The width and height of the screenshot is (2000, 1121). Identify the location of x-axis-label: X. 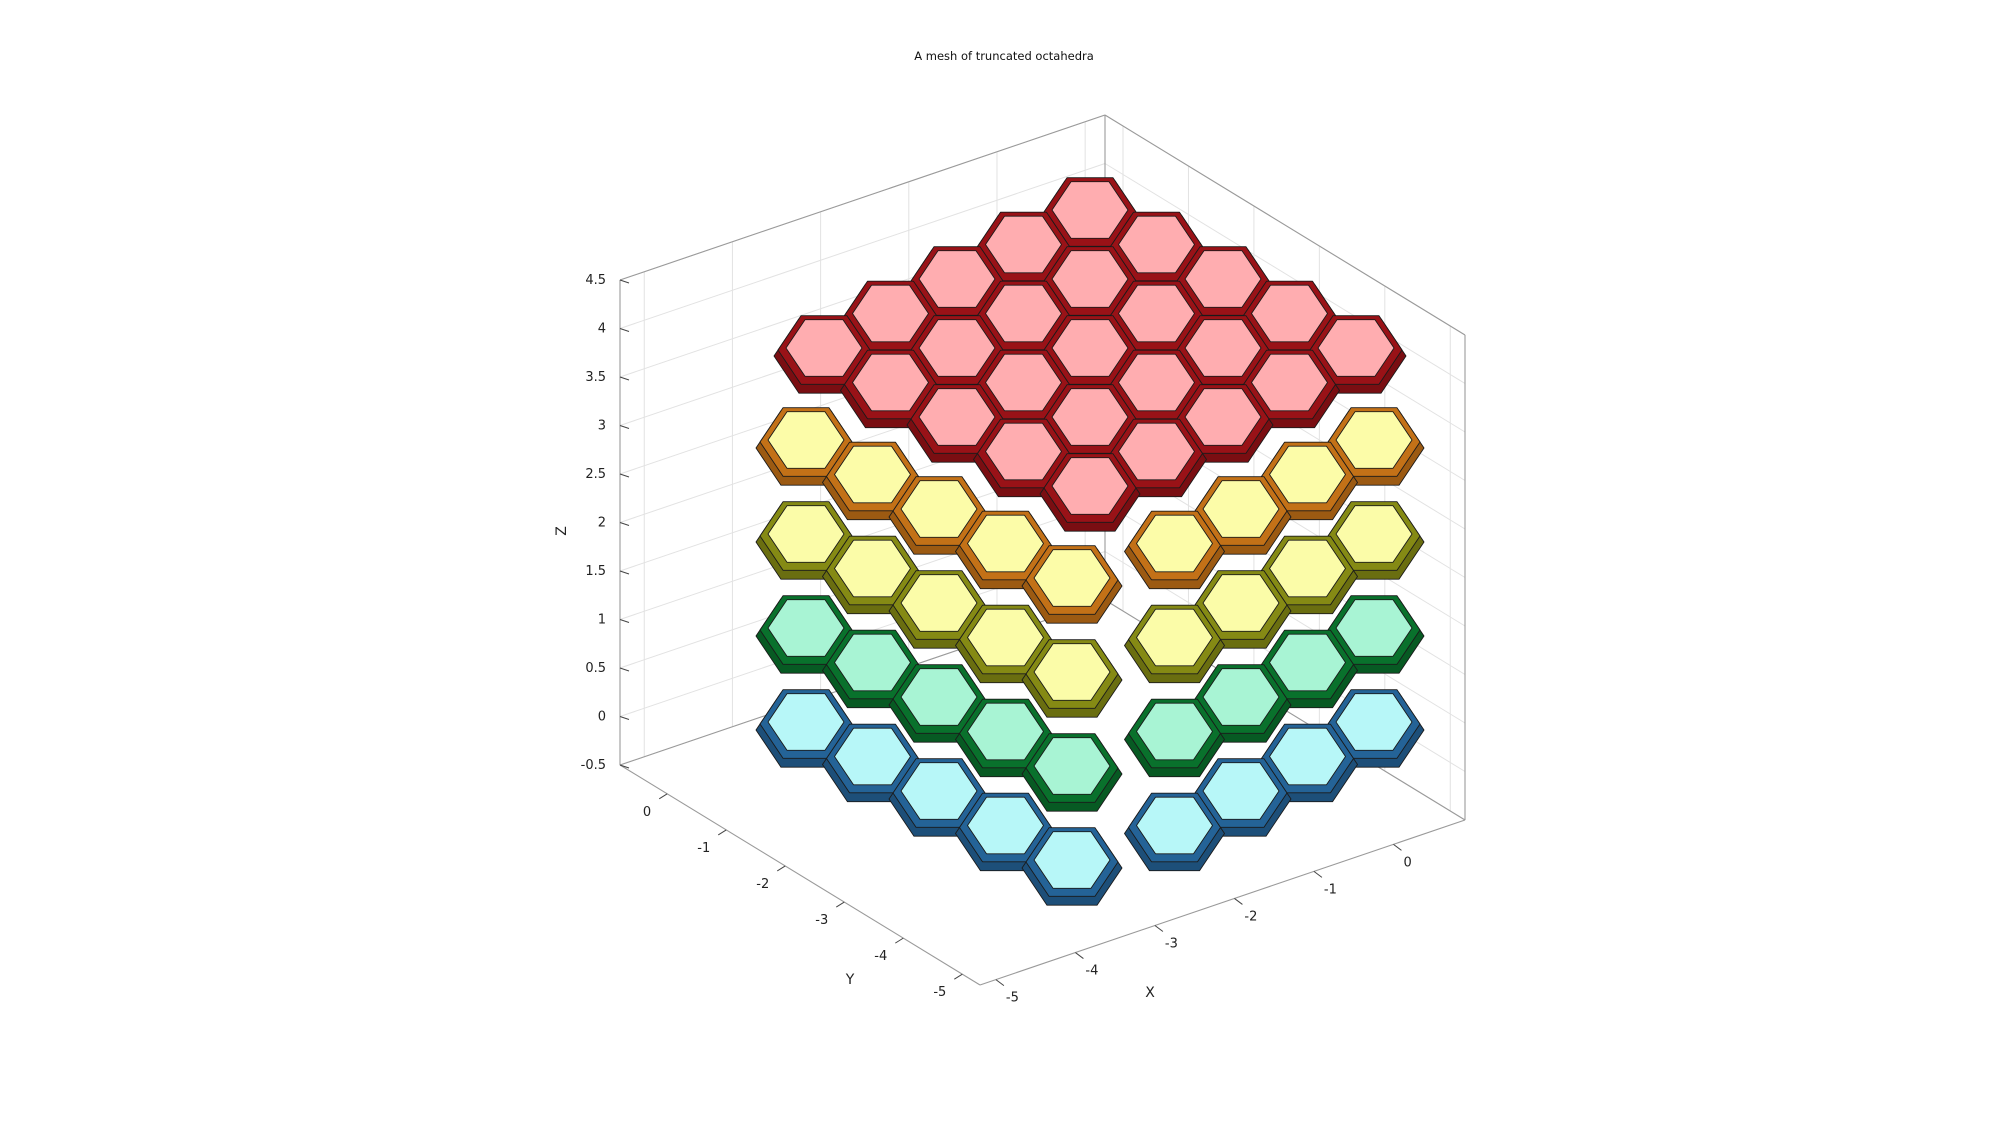
(1150, 993).